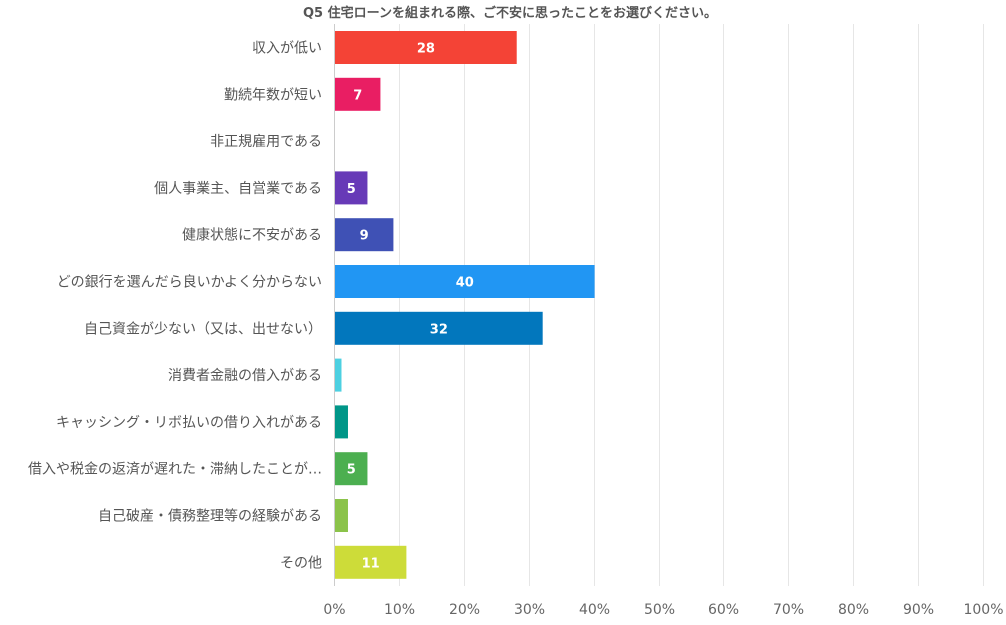 The height and width of the screenshot is (625, 1006). What do you see at coordinates (410, 307) in the screenshot?
I see `data-labels: 28 7 5 9 40 32 5 11` at bounding box center [410, 307].